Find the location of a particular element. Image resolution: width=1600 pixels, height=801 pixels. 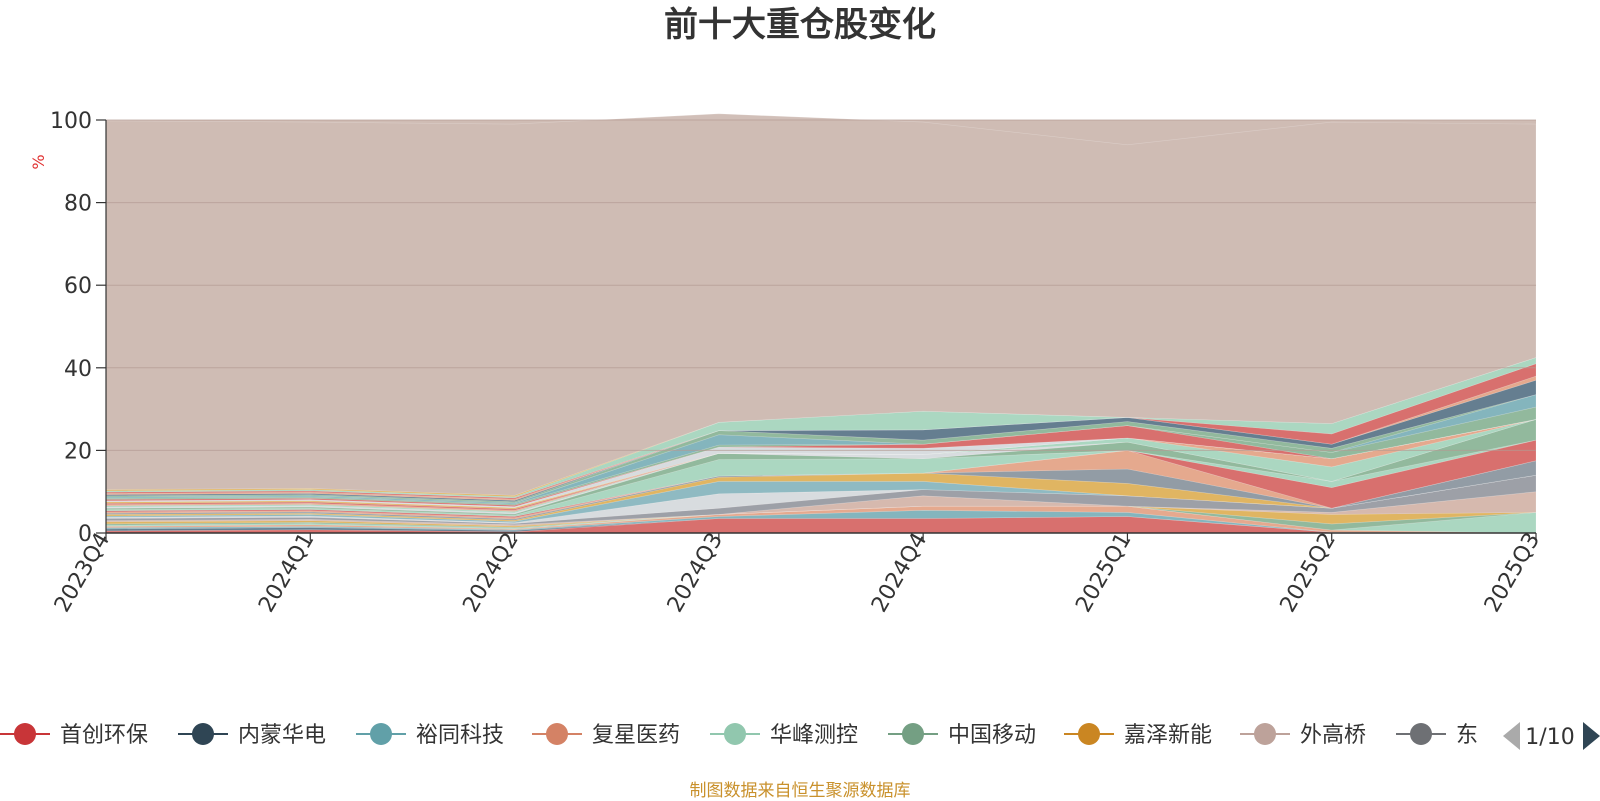

legend-item: 华峰测控 is located at coordinates (784, 735).